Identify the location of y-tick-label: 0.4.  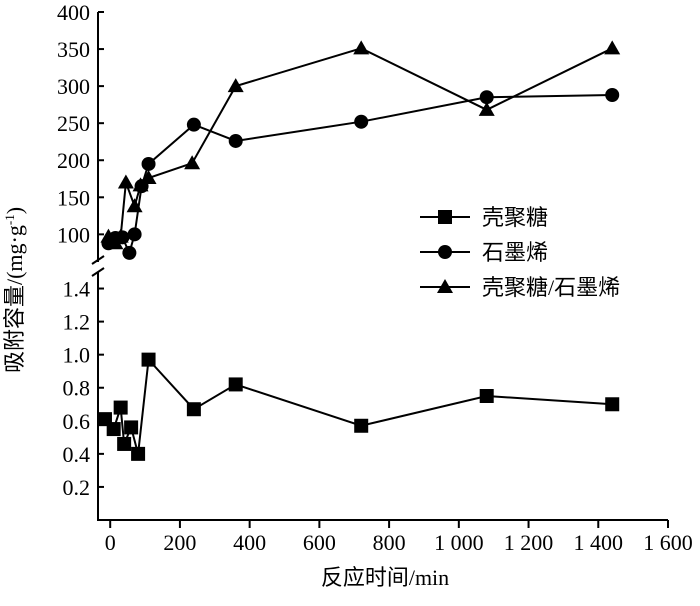
(77, 454).